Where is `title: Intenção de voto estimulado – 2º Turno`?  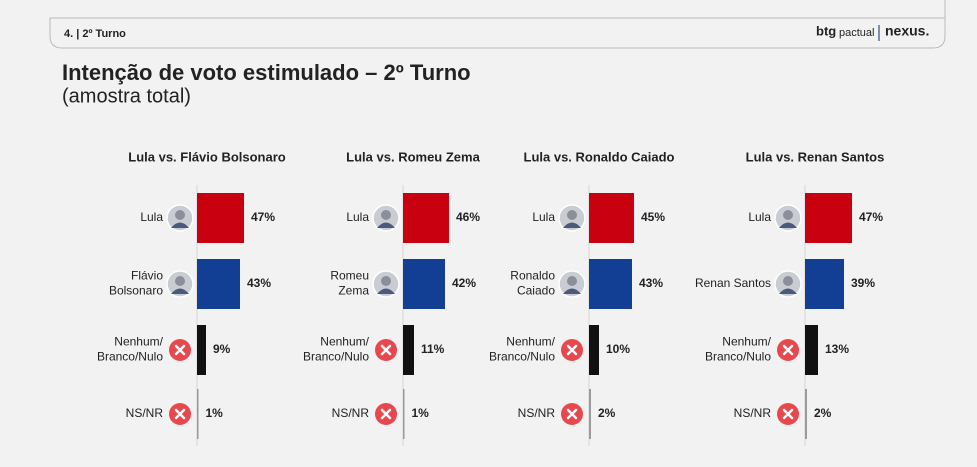
title: Intenção de voto estimulado – 2º Turno is located at coordinates (266, 72).